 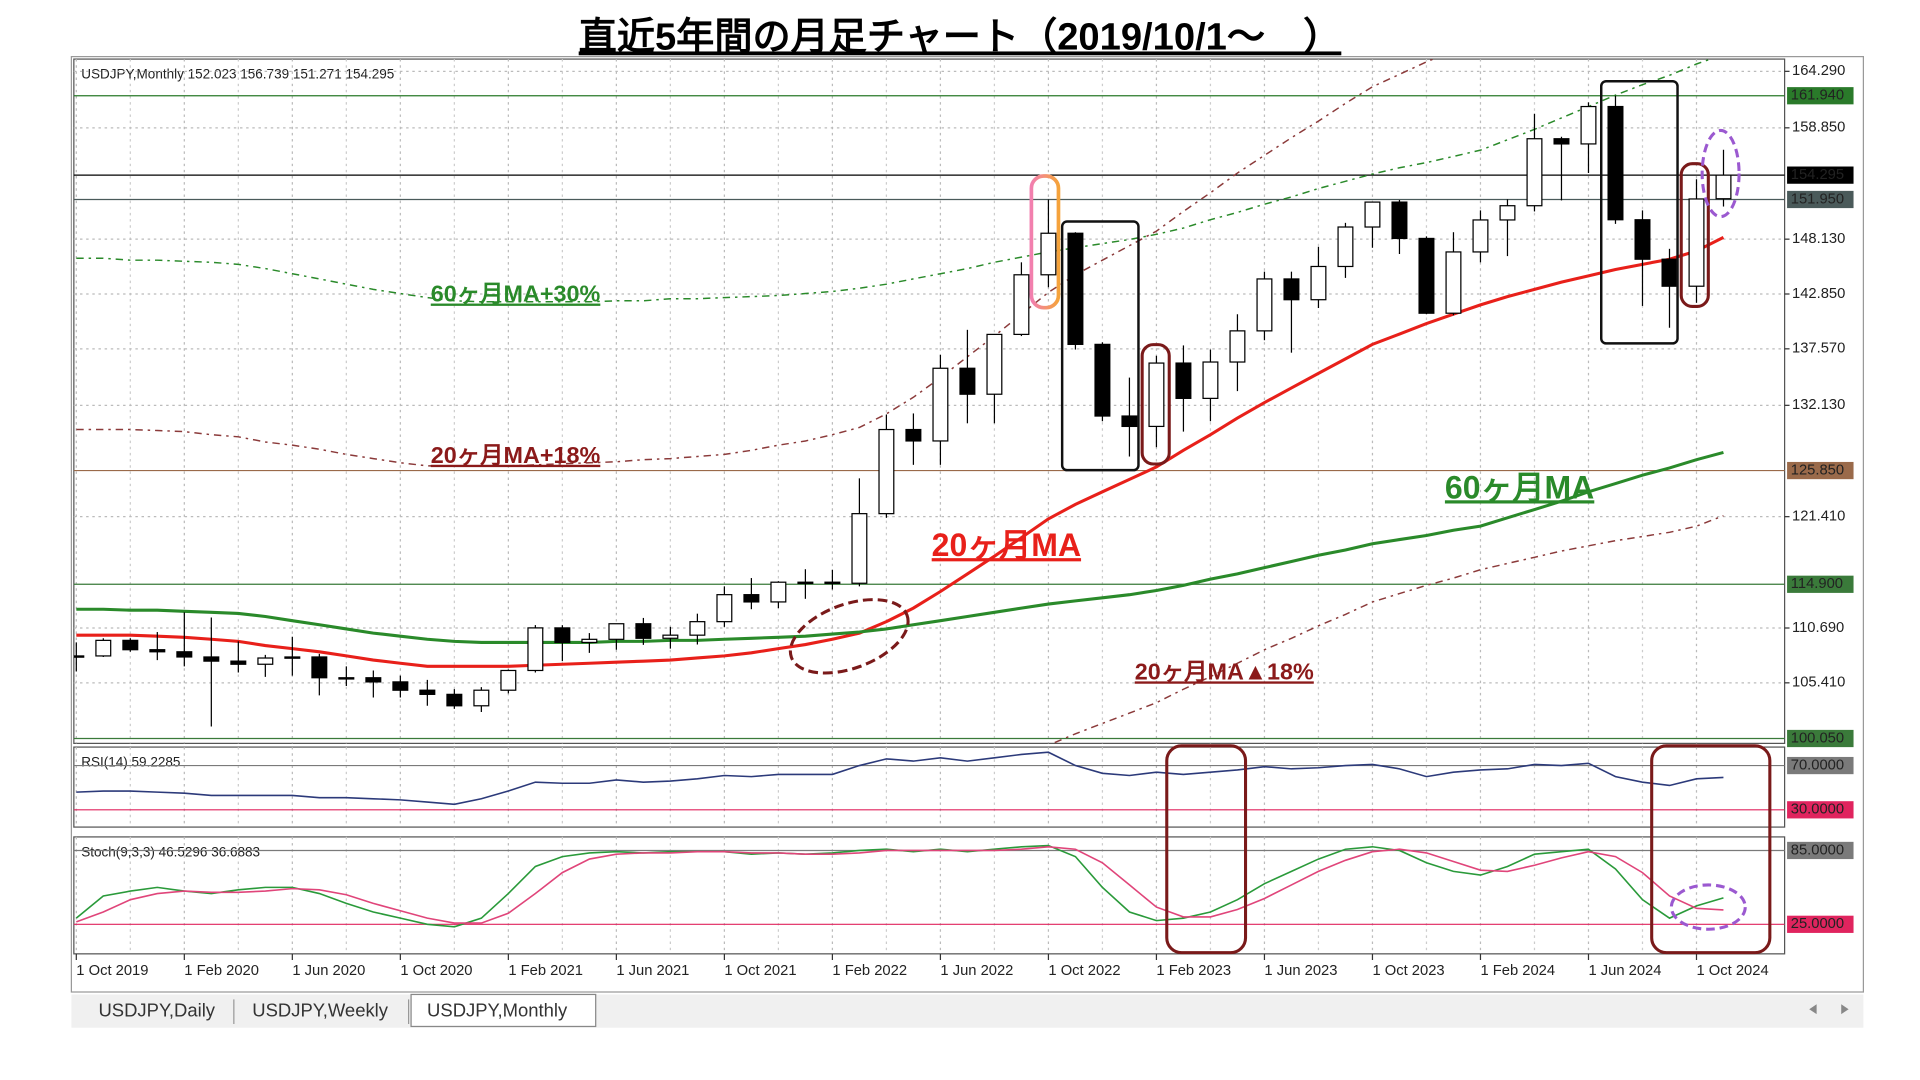 I want to click on x-tick-label: 1 Oct 2024, so click(x=1732, y=971).